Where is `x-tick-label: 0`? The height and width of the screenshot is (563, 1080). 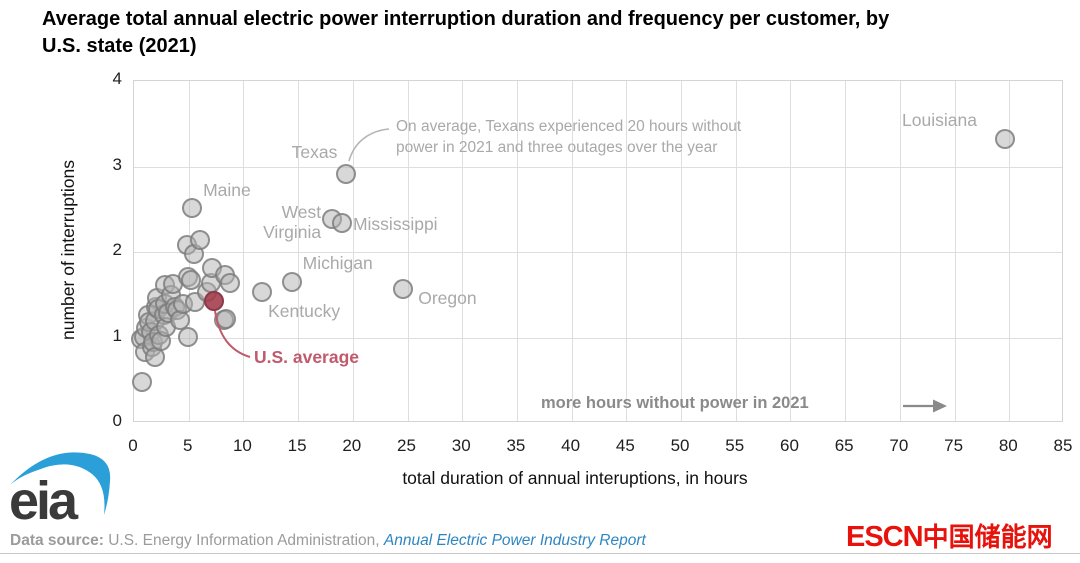 x-tick-label: 0 is located at coordinates (133, 445).